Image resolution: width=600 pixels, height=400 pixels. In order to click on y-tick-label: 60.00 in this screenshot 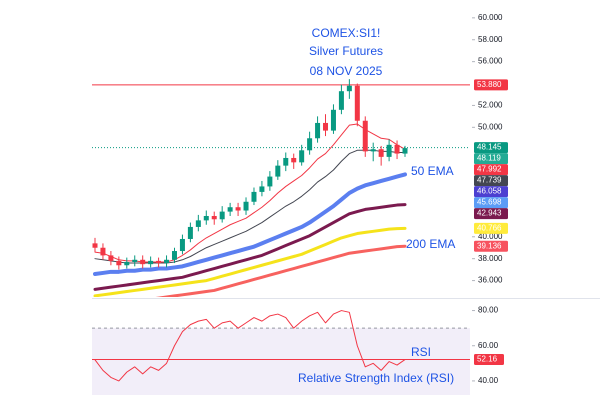, I will do `click(488, 345)`.